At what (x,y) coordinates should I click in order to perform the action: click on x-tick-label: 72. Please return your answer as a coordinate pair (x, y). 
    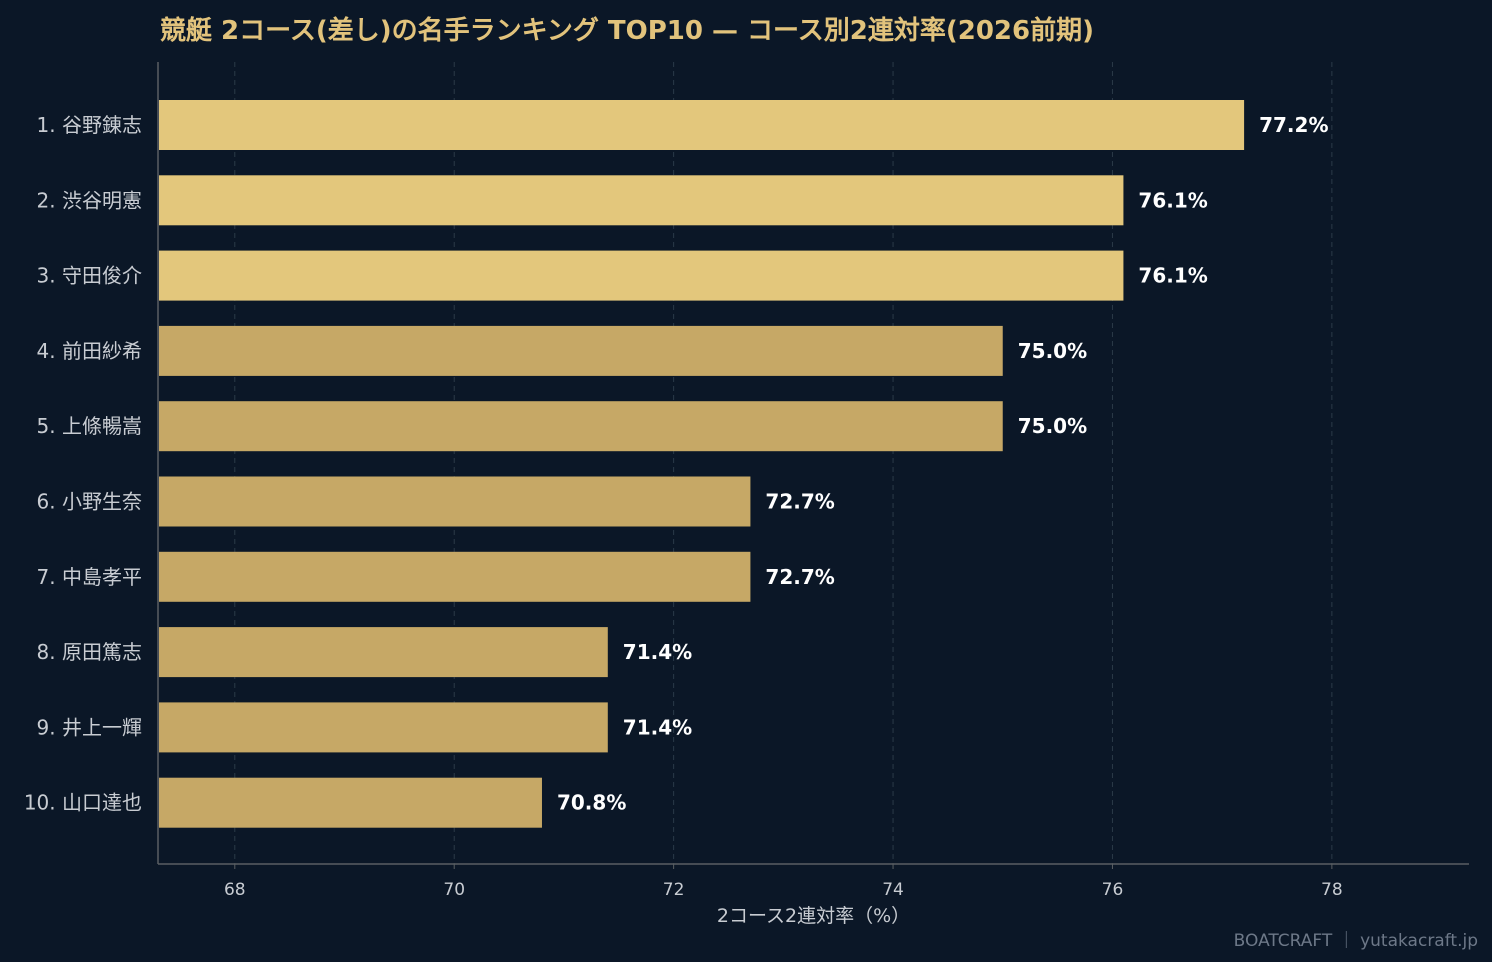
    Looking at the image, I should click on (674, 890).